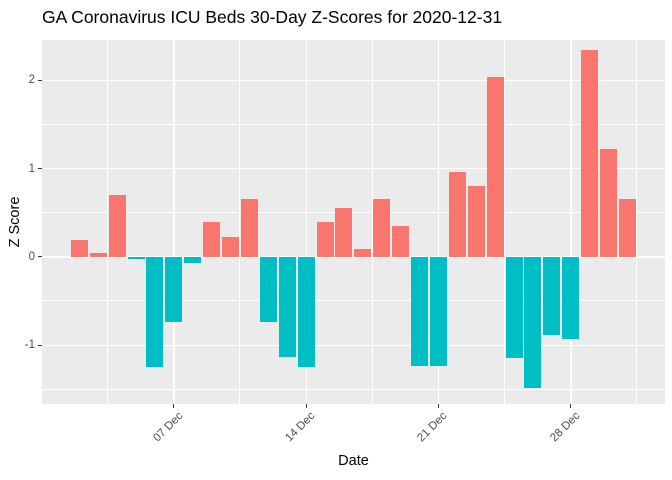 The height and width of the screenshot is (480, 672). Describe the element at coordinates (401, 241) in the screenshot. I see `bar-19-dec` at that location.